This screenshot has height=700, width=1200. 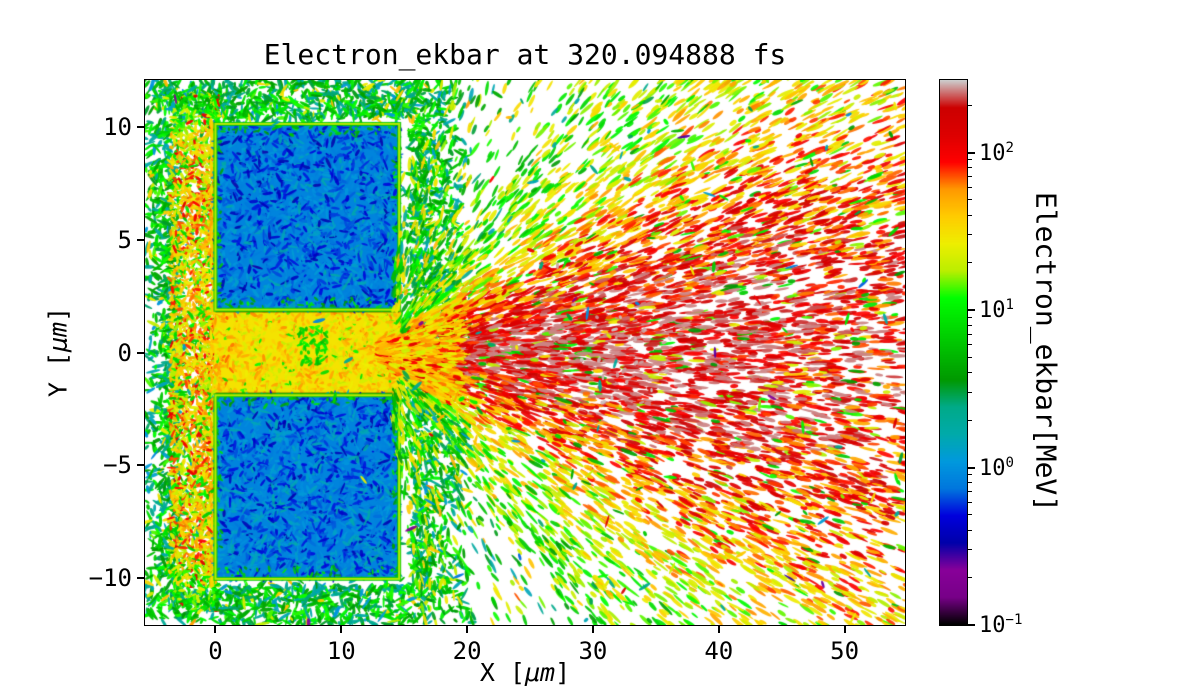 What do you see at coordinates (563, 672) in the screenshot?
I see `x-axis-label-close: ]` at bounding box center [563, 672].